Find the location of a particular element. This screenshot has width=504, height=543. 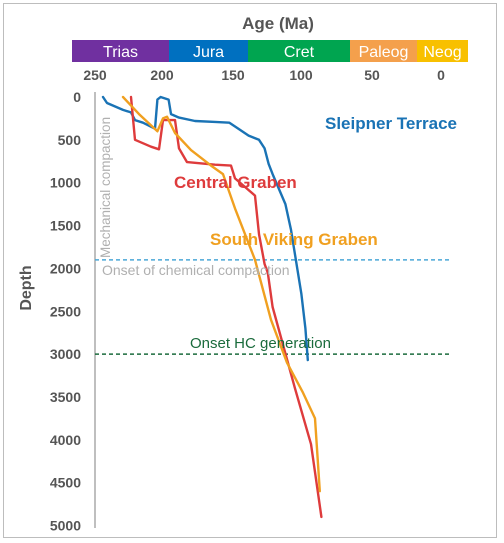

y-tick-label: 4500 is located at coordinates (65, 483).